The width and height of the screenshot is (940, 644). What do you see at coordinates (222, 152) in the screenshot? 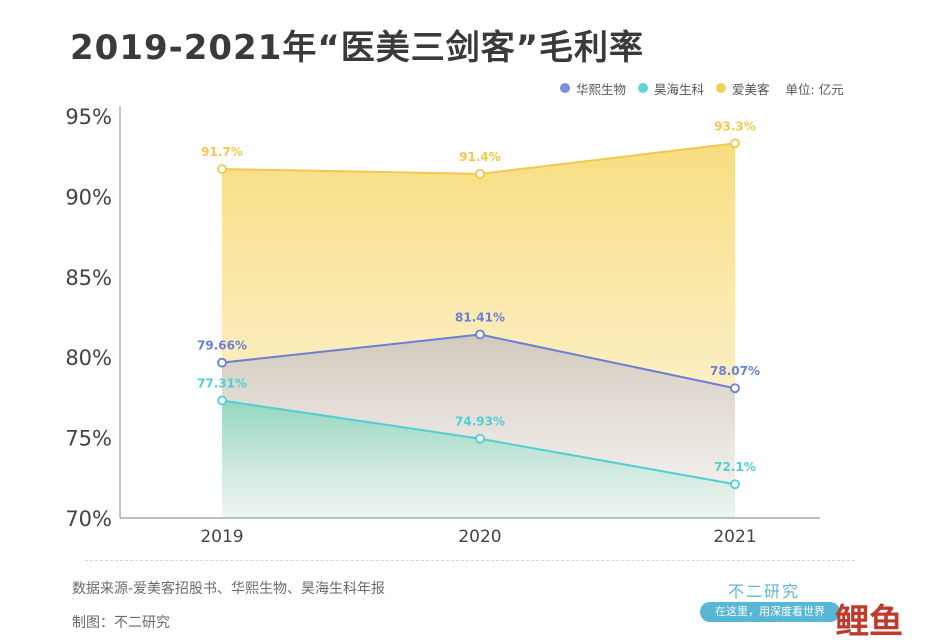
I see `data-label: 91.7%` at bounding box center [222, 152].